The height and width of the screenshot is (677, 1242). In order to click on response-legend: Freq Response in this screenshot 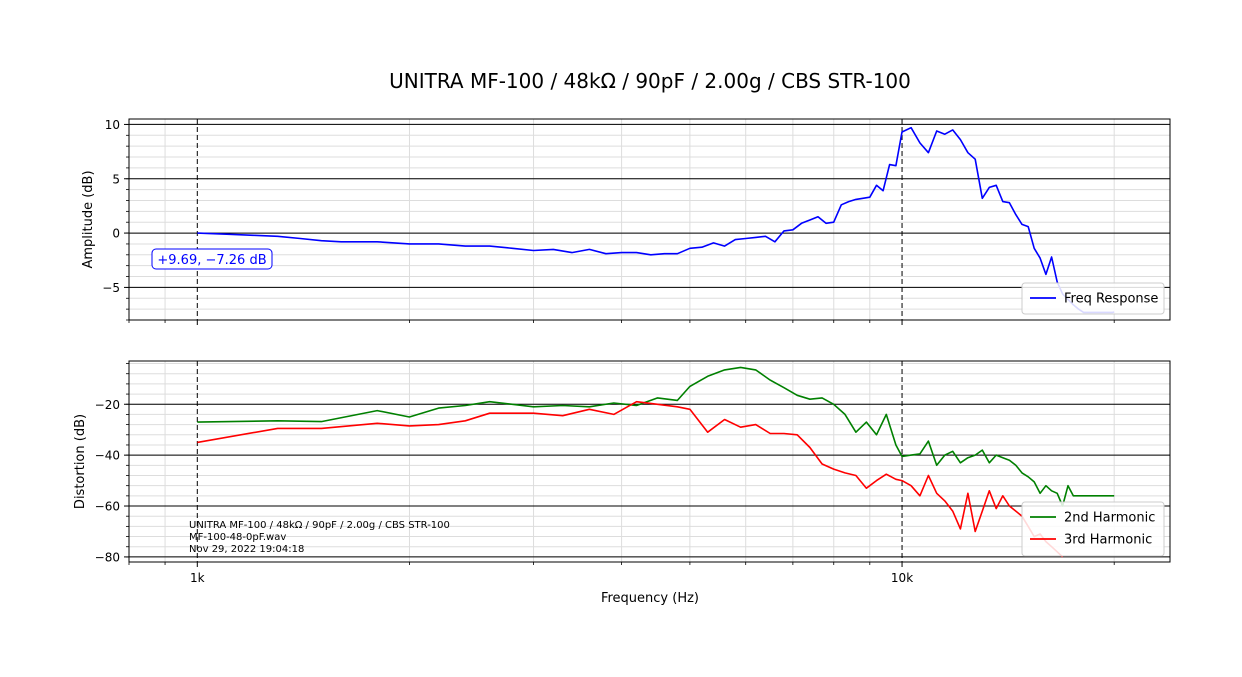, I will do `click(1093, 298)`.